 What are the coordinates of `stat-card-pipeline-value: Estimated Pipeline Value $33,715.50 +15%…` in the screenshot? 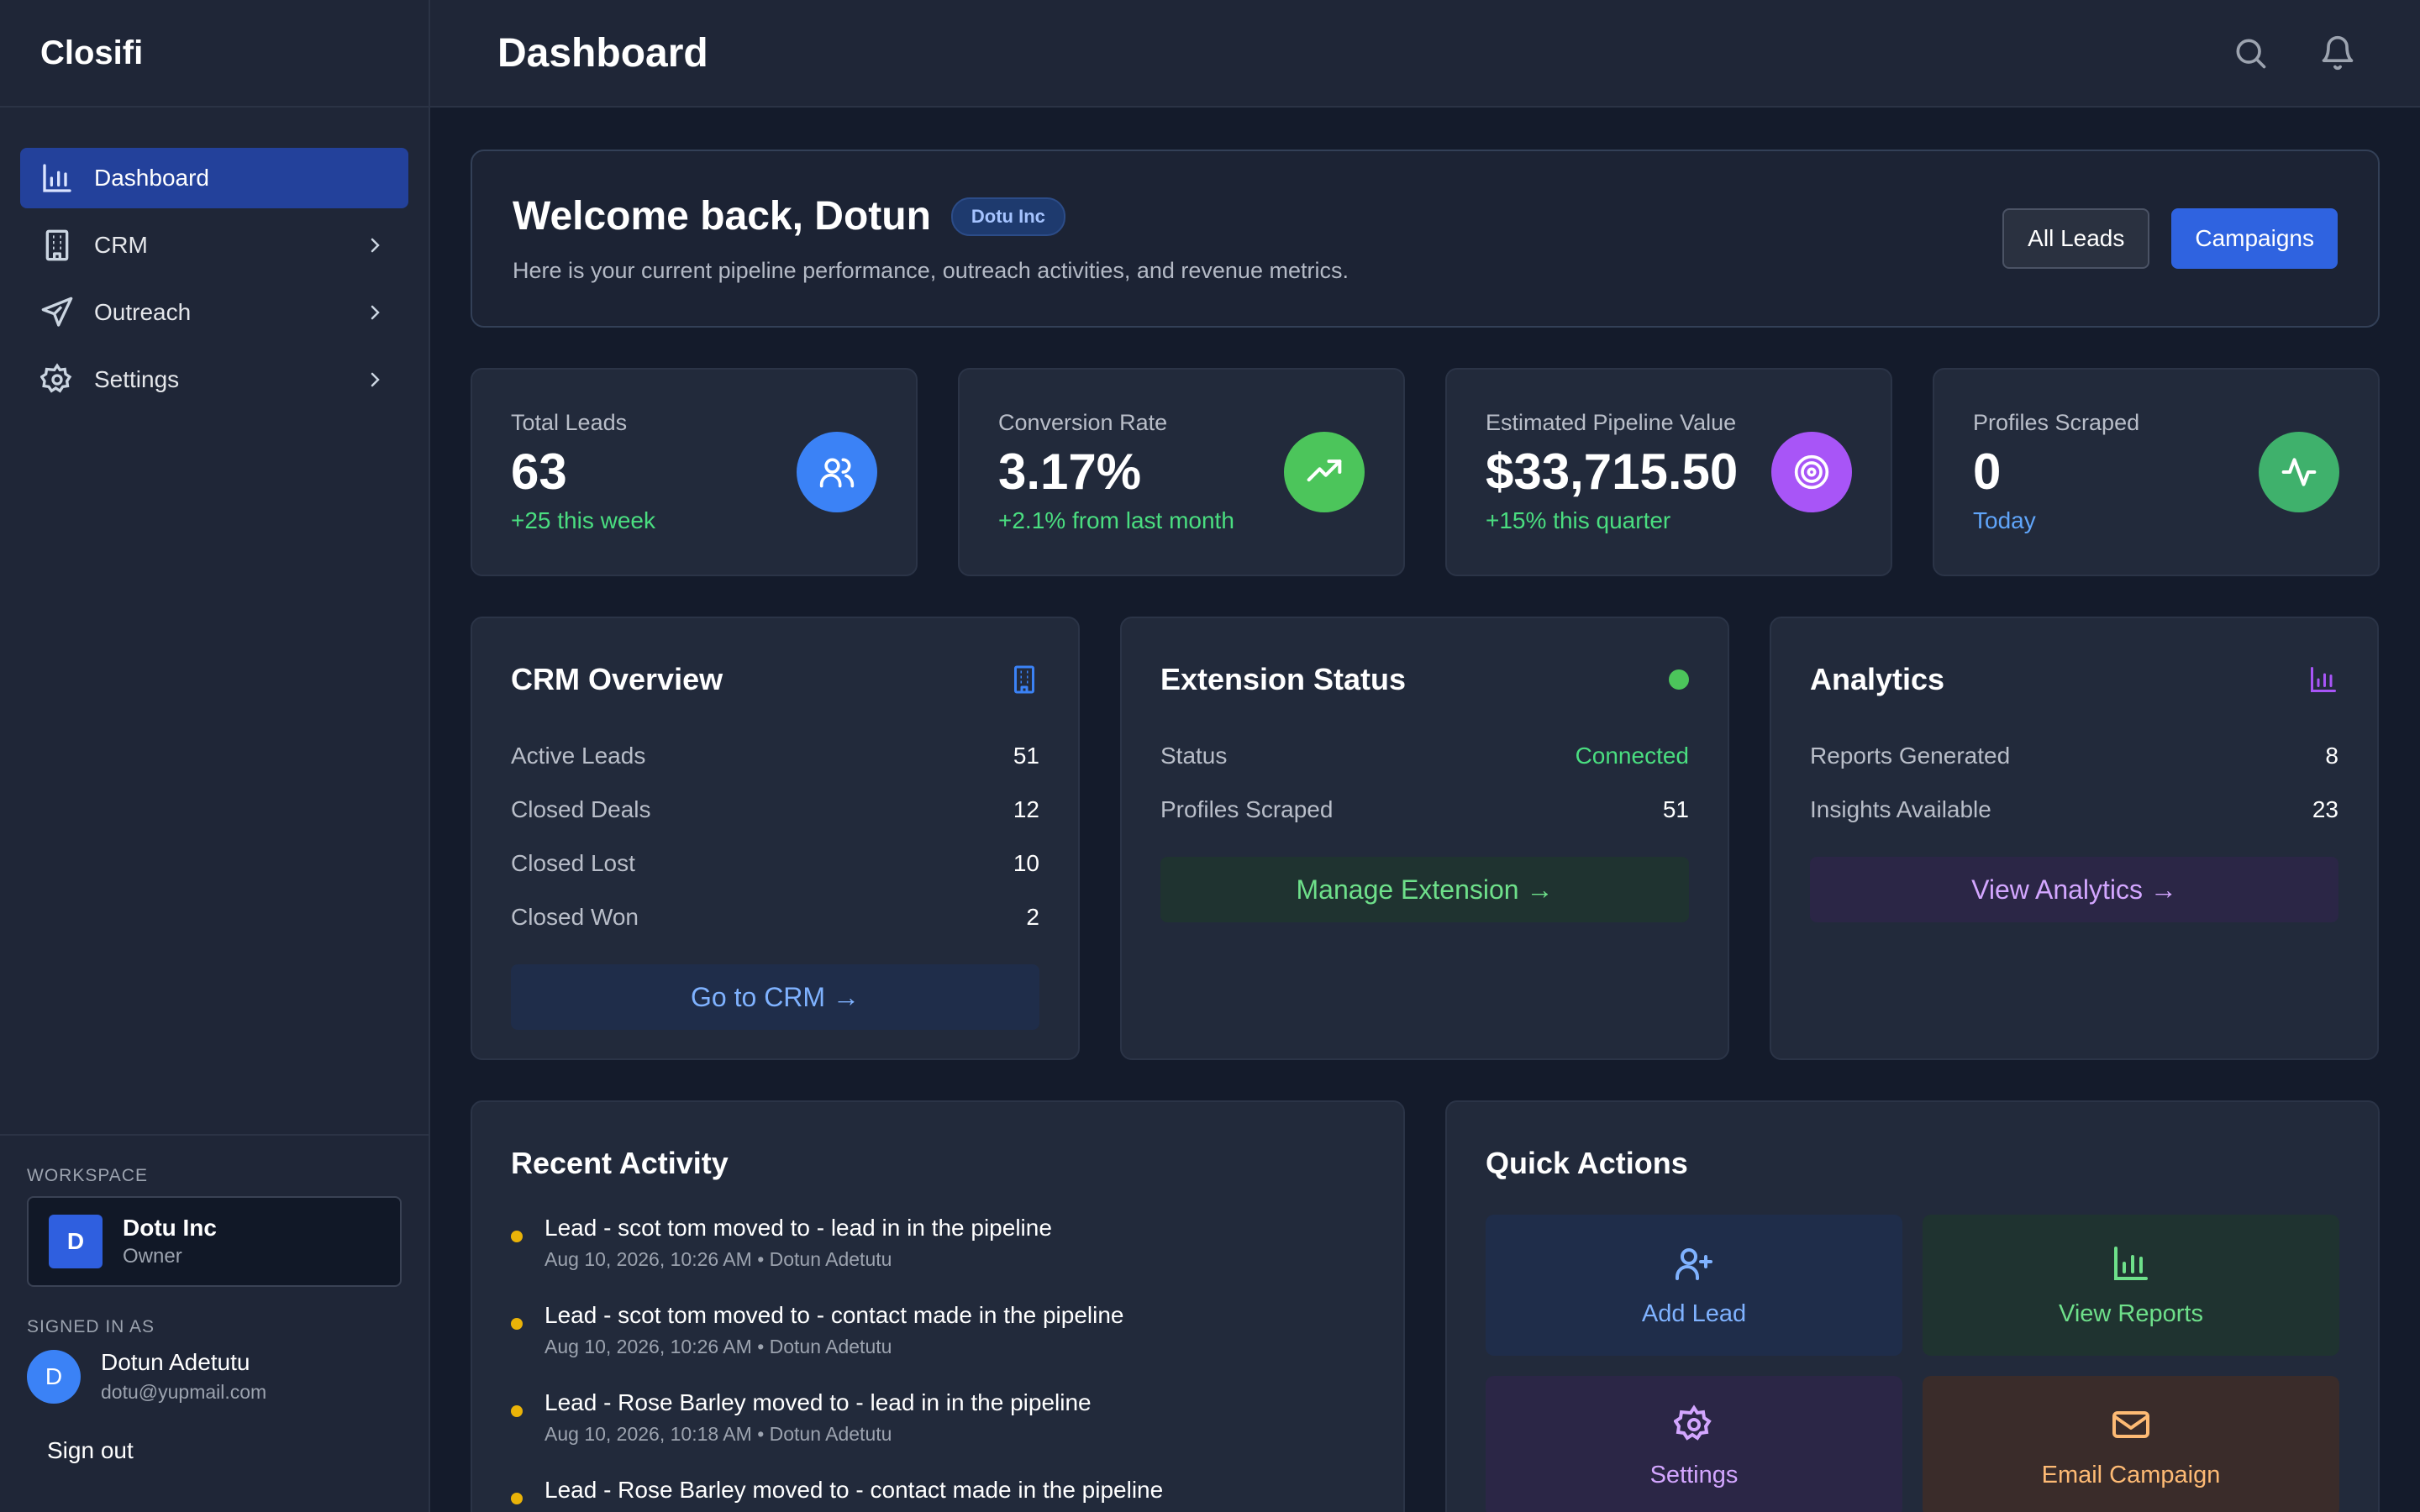 It's located at (1668, 472).